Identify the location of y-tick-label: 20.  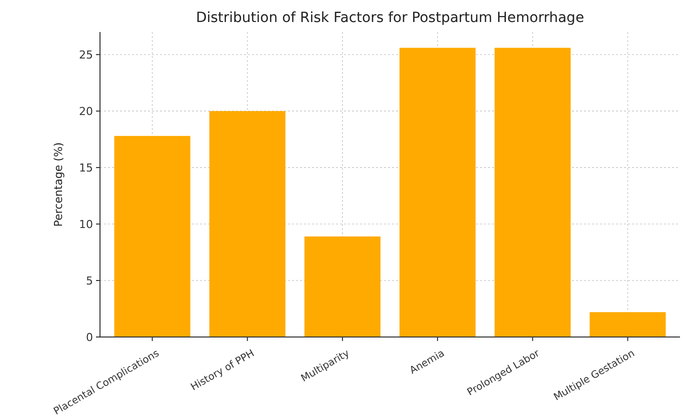
(86, 111).